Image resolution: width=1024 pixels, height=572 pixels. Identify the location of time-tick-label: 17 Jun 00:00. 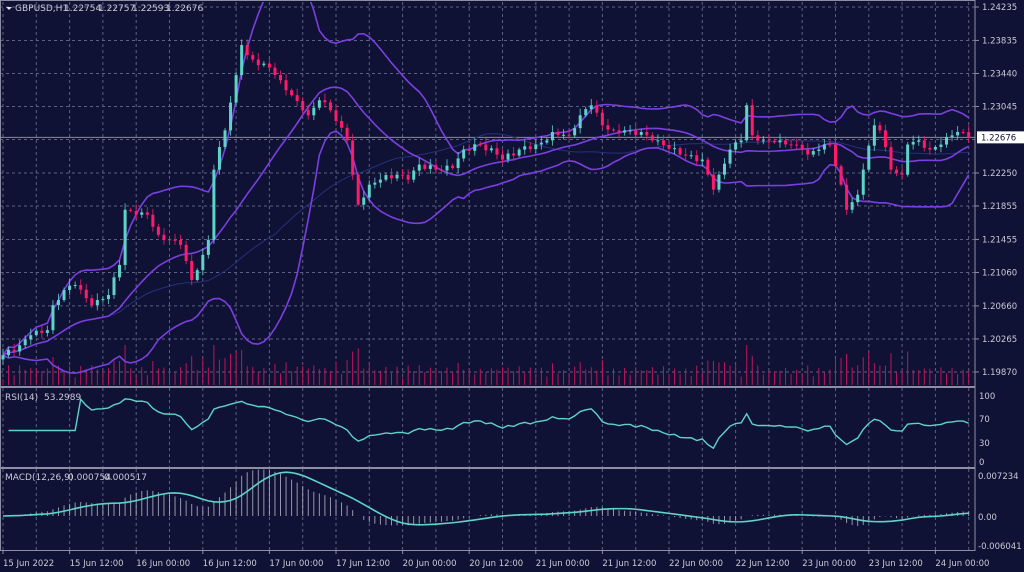
(296, 564).